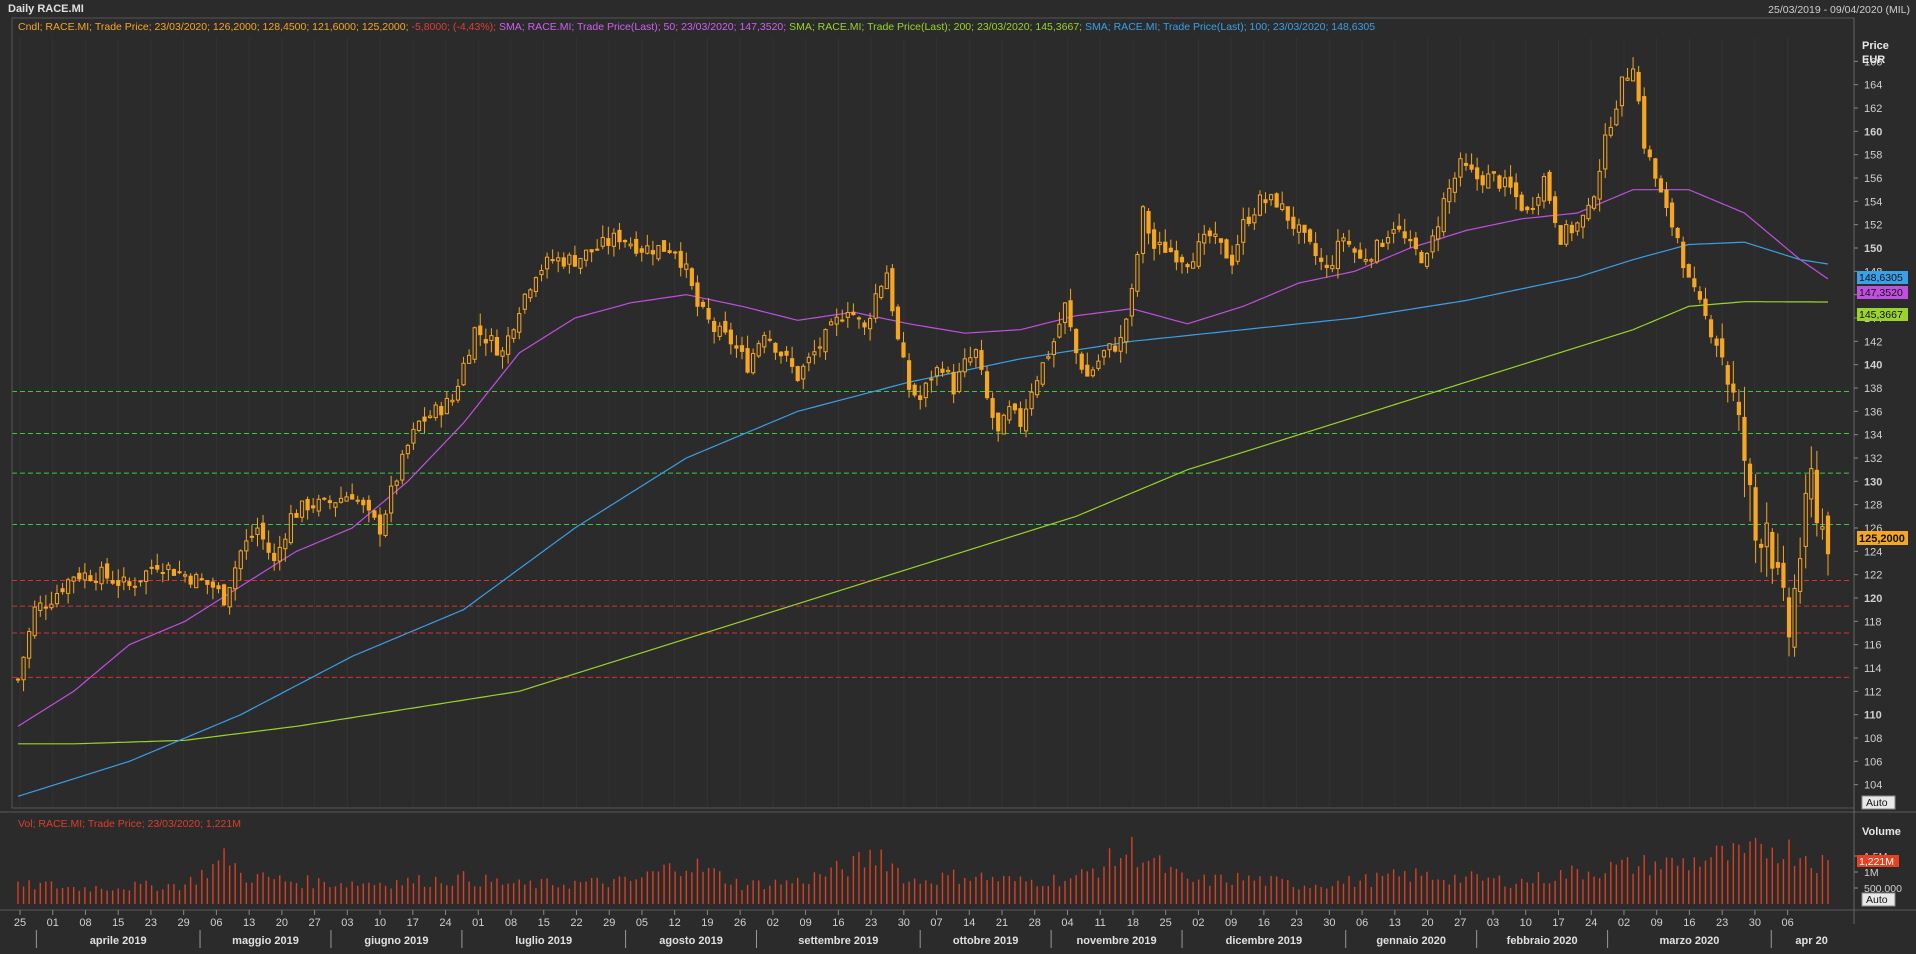 This screenshot has height=954, width=1916. I want to click on date-tick-label: 04, so click(1067, 923).